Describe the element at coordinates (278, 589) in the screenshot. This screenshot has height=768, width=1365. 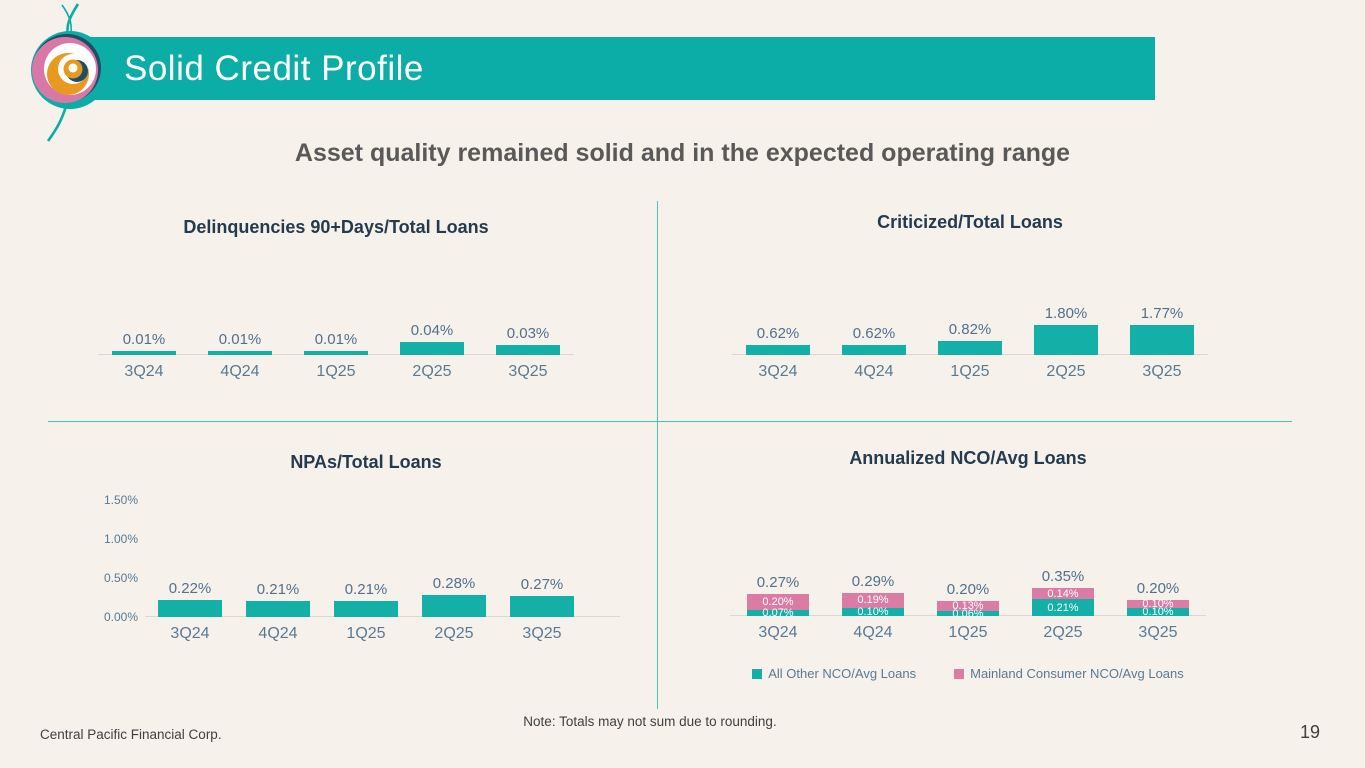
I see `bar-value-label: 0.21%` at that location.